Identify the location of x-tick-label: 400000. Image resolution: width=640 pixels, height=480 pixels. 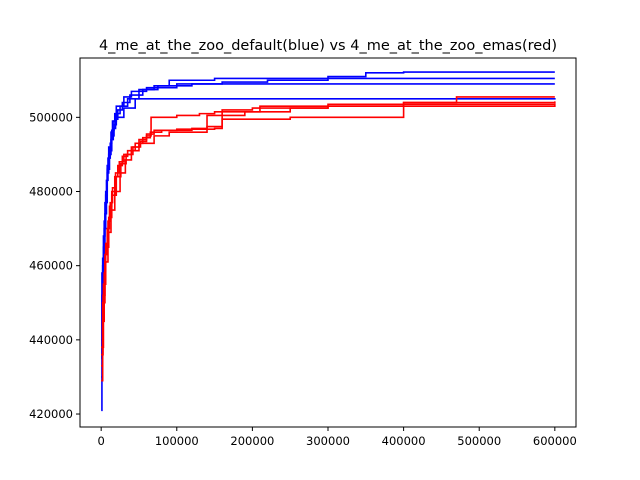
(404, 441).